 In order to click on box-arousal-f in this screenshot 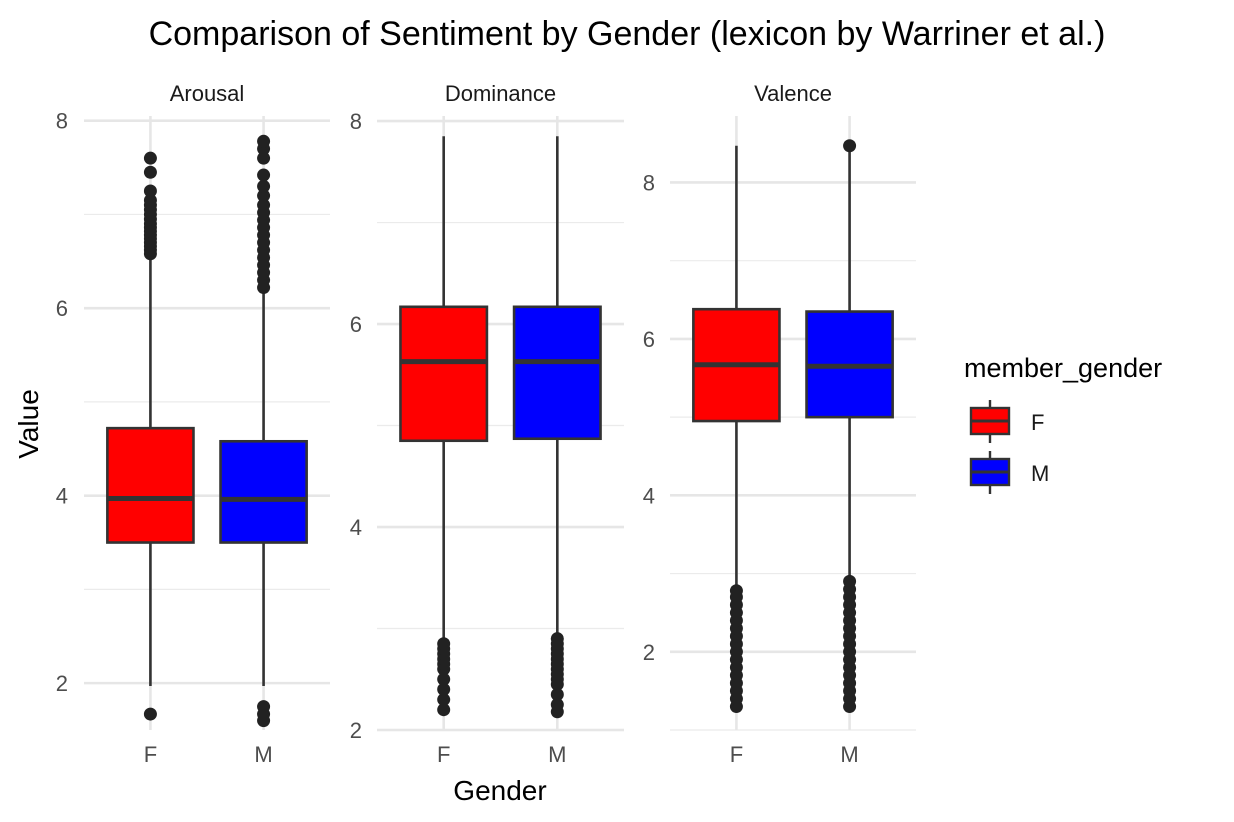, I will do `click(150, 436)`.